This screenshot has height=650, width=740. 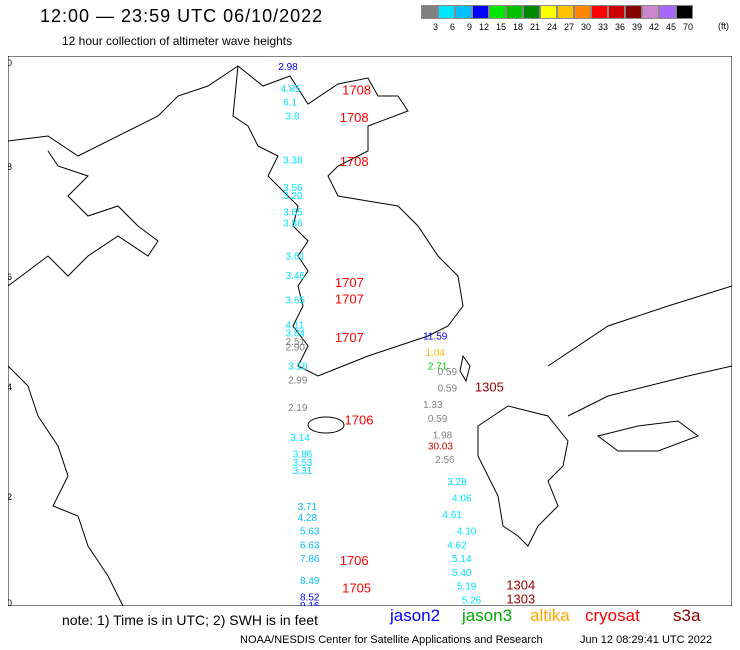 What do you see at coordinates (308, 518) in the screenshot?
I see `wave-height-value: 4.28` at bounding box center [308, 518].